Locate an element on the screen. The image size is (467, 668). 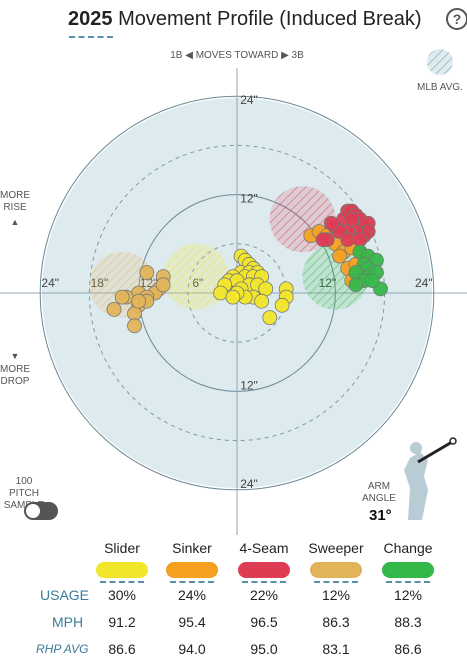
toggle-knob is located at coordinates (33, 511).